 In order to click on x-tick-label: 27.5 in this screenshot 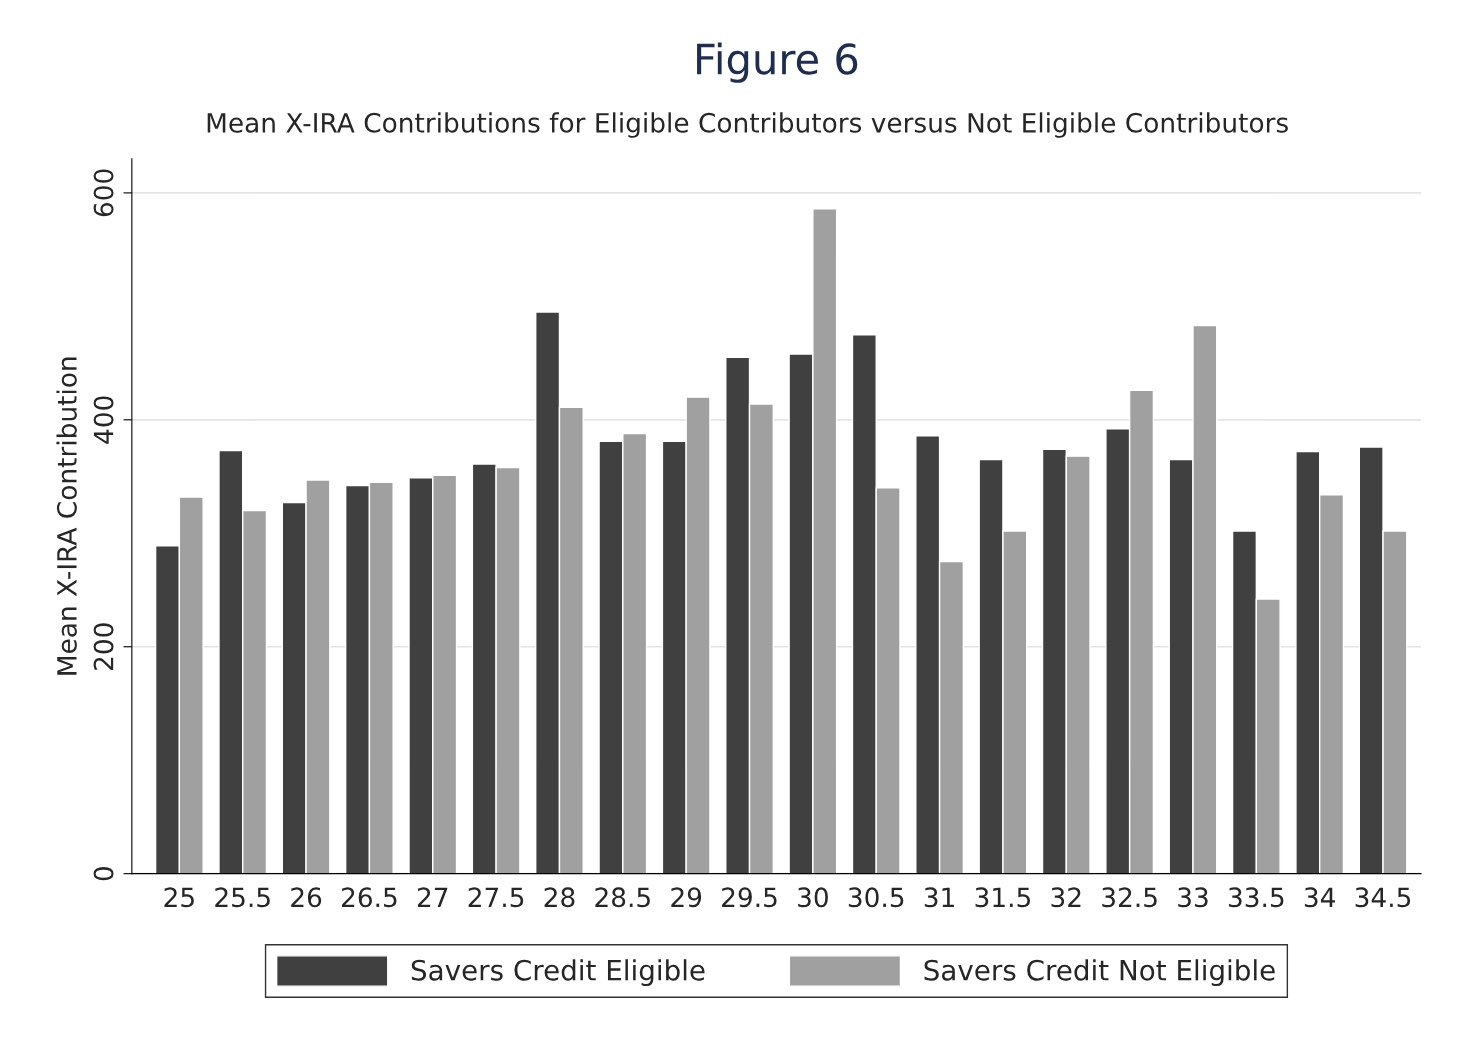, I will do `click(496, 897)`.